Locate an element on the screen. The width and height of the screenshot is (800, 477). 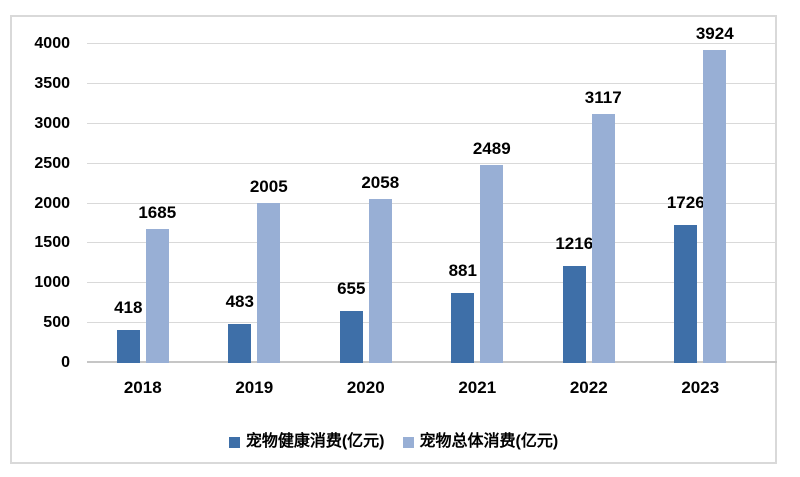
y-axis-tick-label: 4000 is located at coordinates (52, 43).